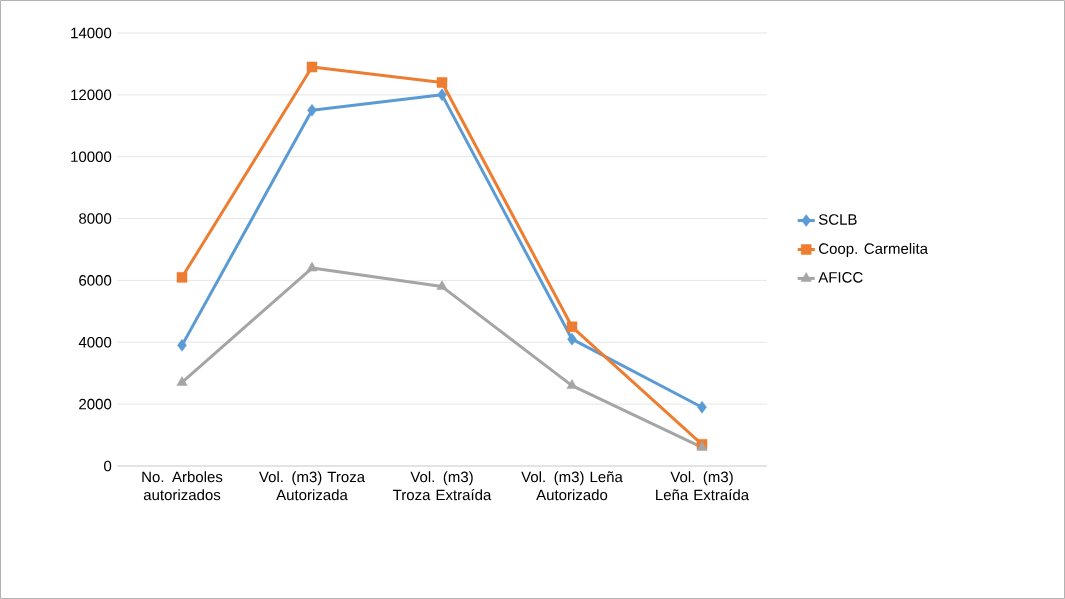  What do you see at coordinates (91, 157) in the screenshot?
I see `y-tick-label: 10000` at bounding box center [91, 157].